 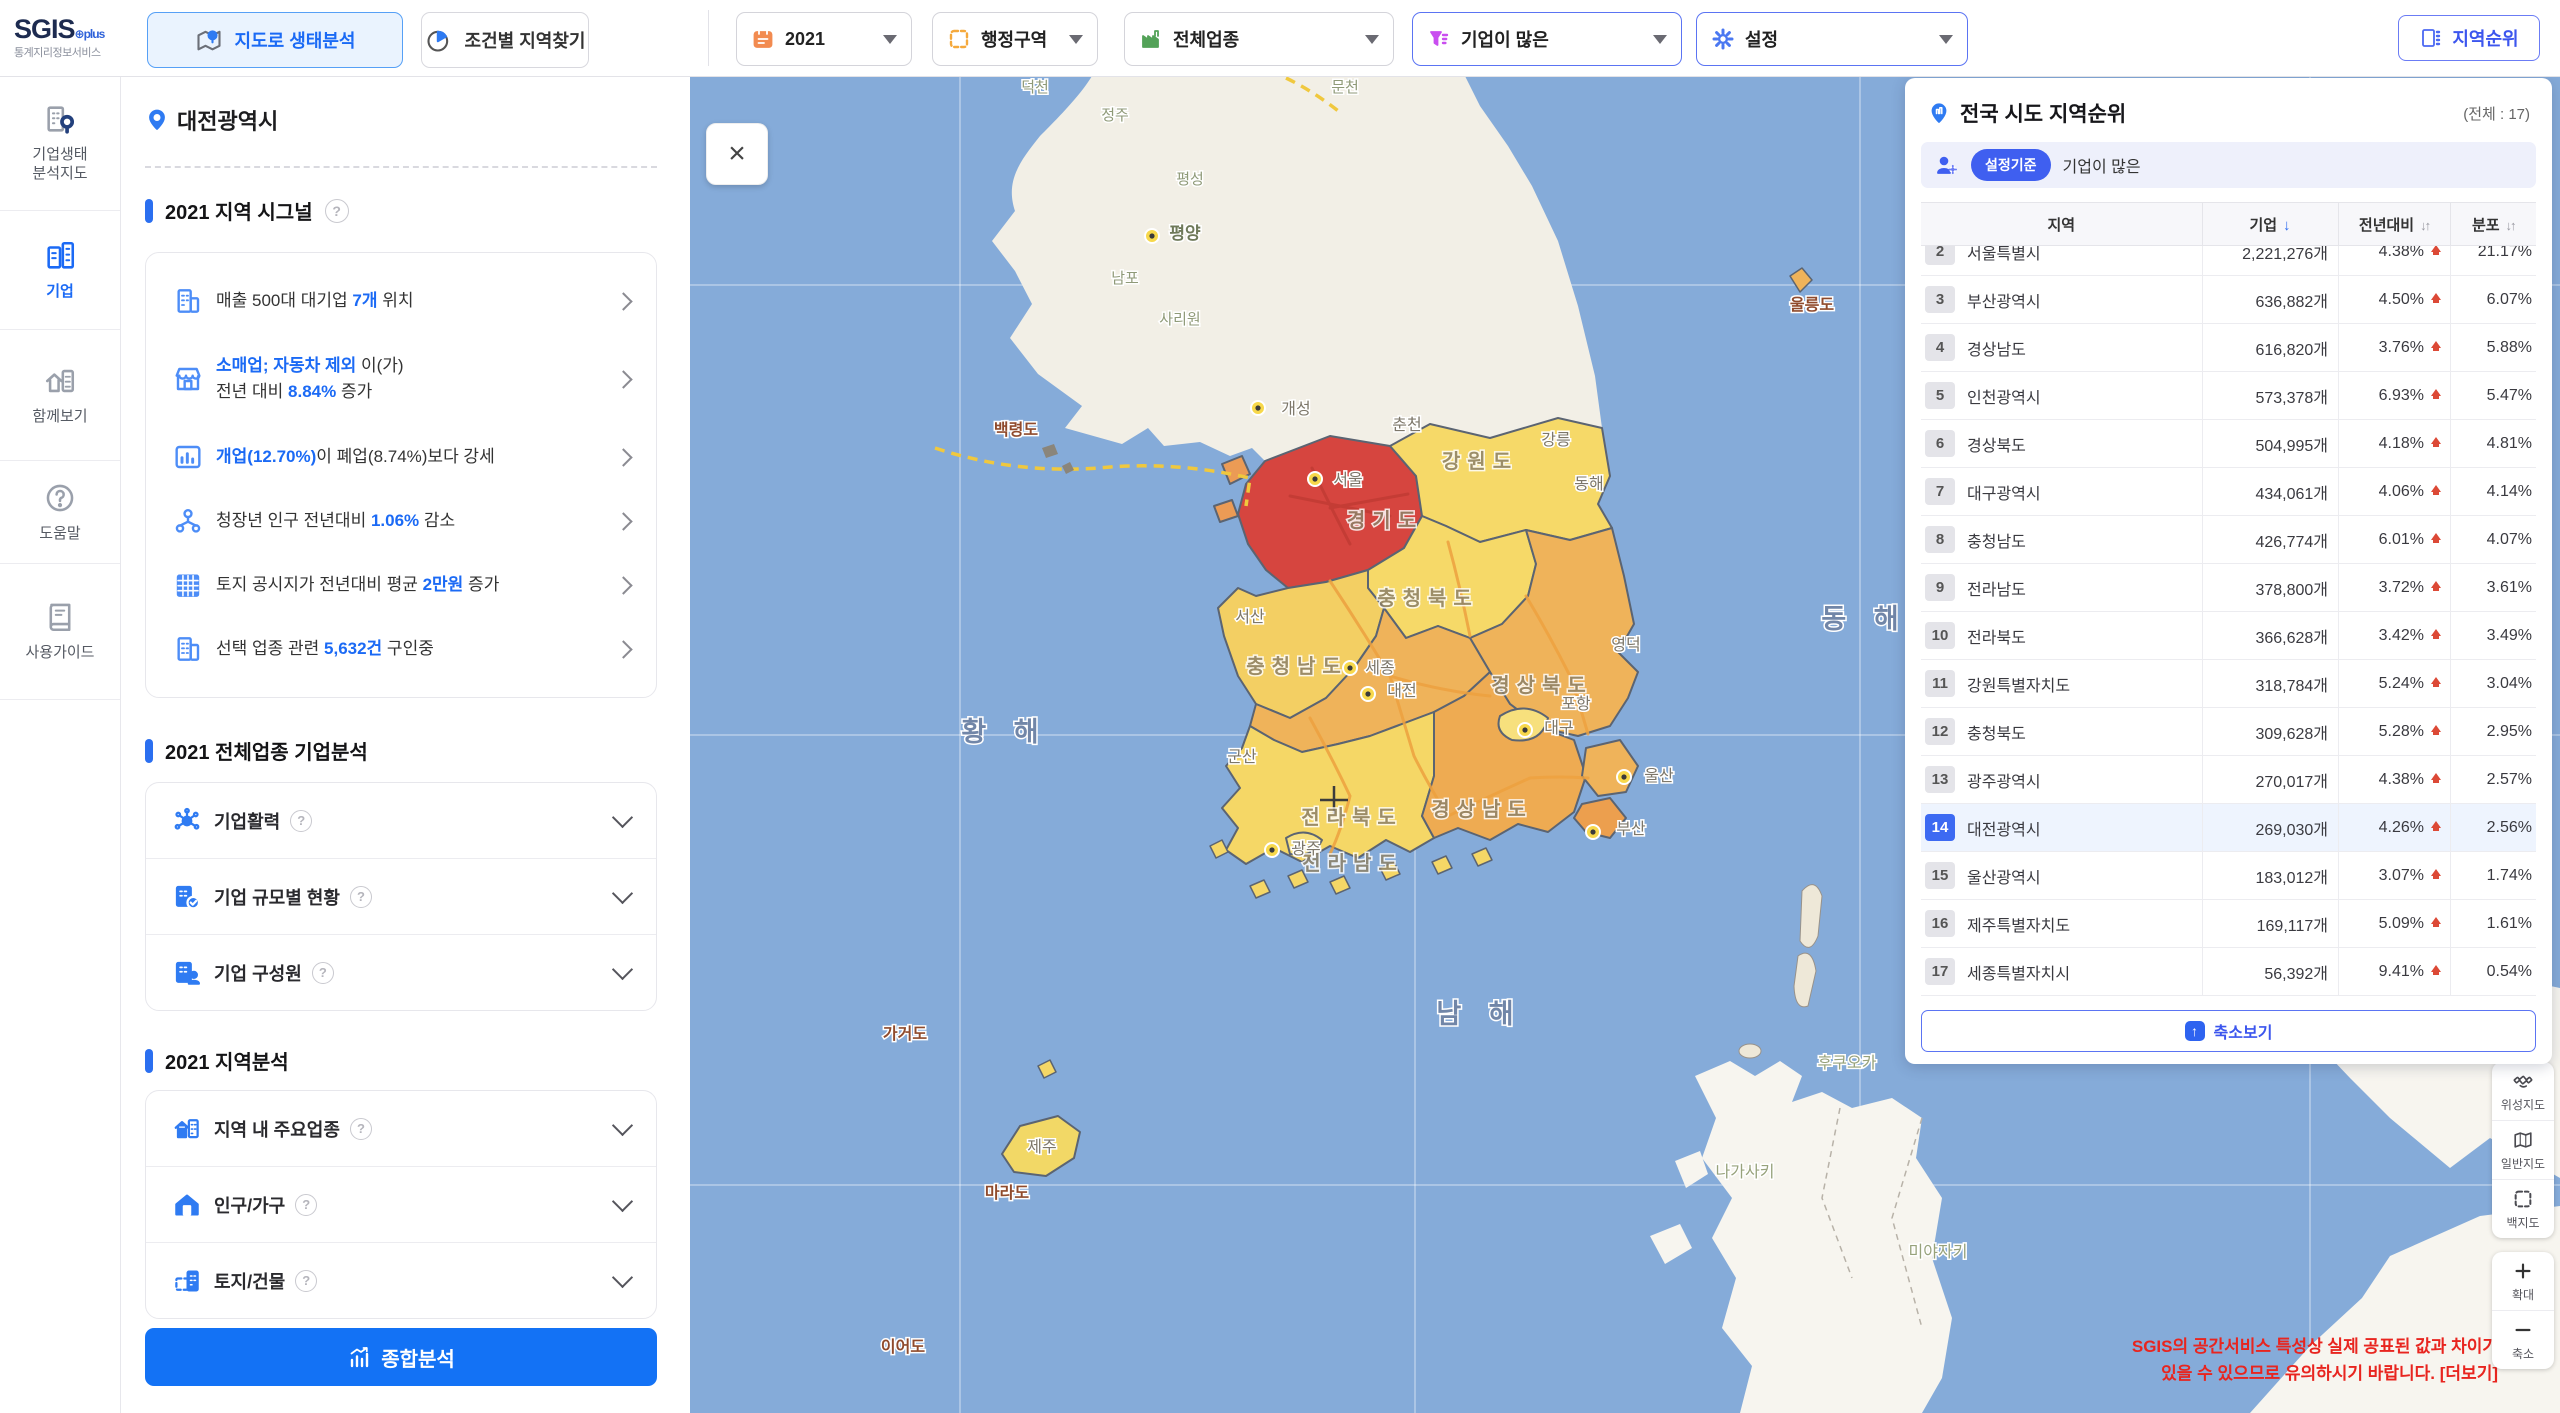 I want to click on signal-item-5: 선택 업종 관련 5,632건 구인중, so click(x=401, y=649).